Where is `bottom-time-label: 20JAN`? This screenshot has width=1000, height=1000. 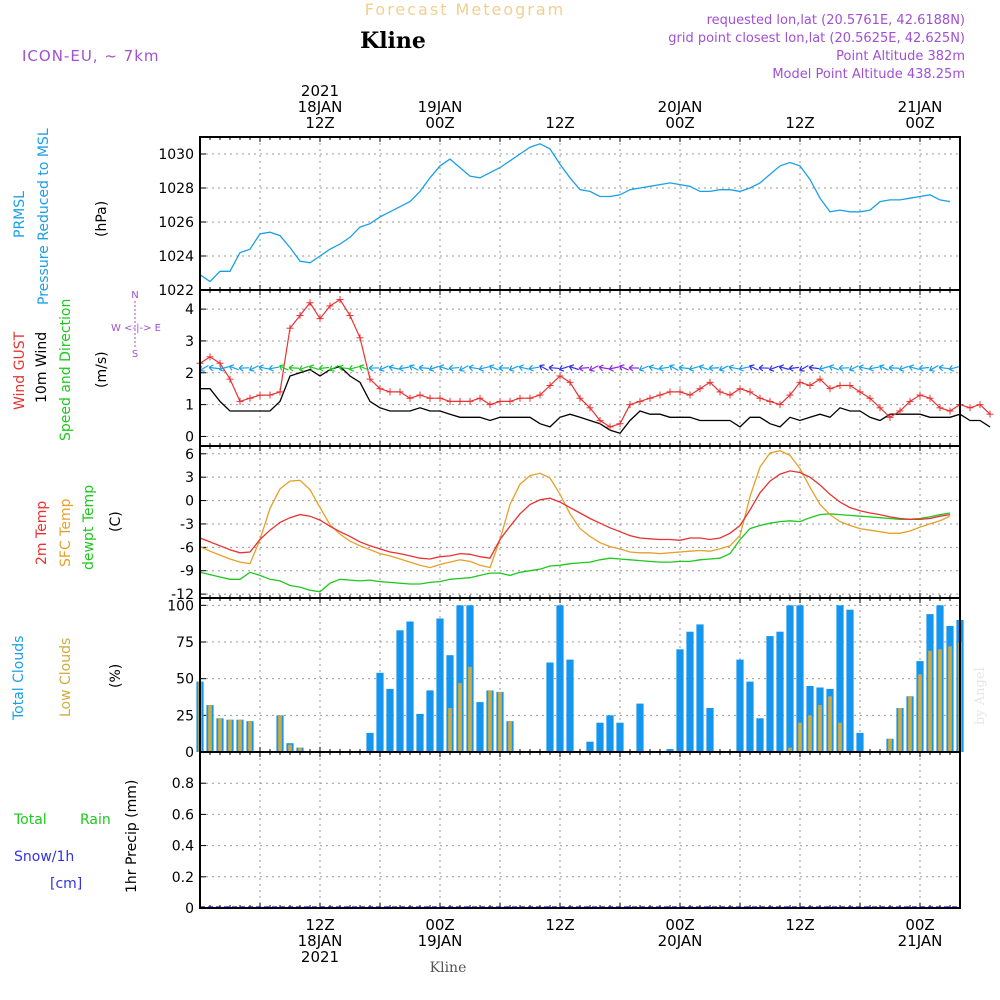 bottom-time-label: 20JAN is located at coordinates (680, 941).